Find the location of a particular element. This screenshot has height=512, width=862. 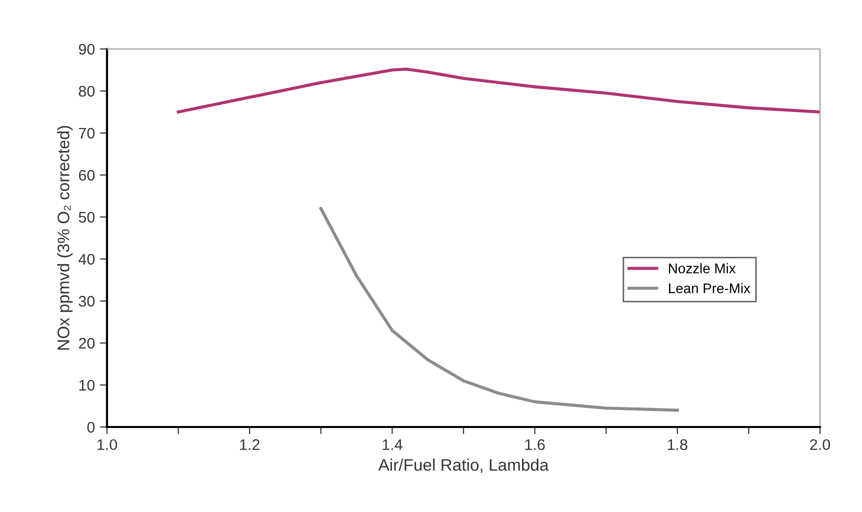

x-axis-title: Air/Fuel Ratio, Lambda is located at coordinates (463, 465).